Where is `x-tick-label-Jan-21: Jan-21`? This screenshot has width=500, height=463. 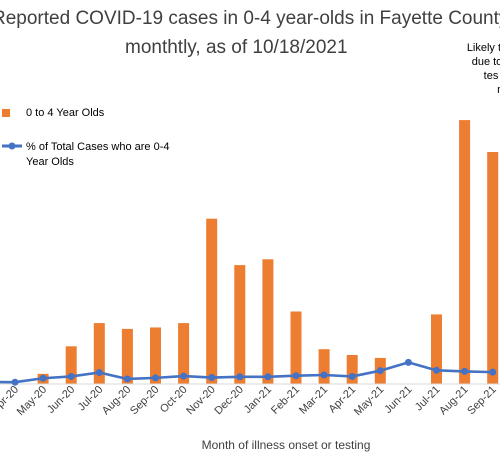 x-tick-label-Jan-21: Jan-21 is located at coordinates (258, 400).